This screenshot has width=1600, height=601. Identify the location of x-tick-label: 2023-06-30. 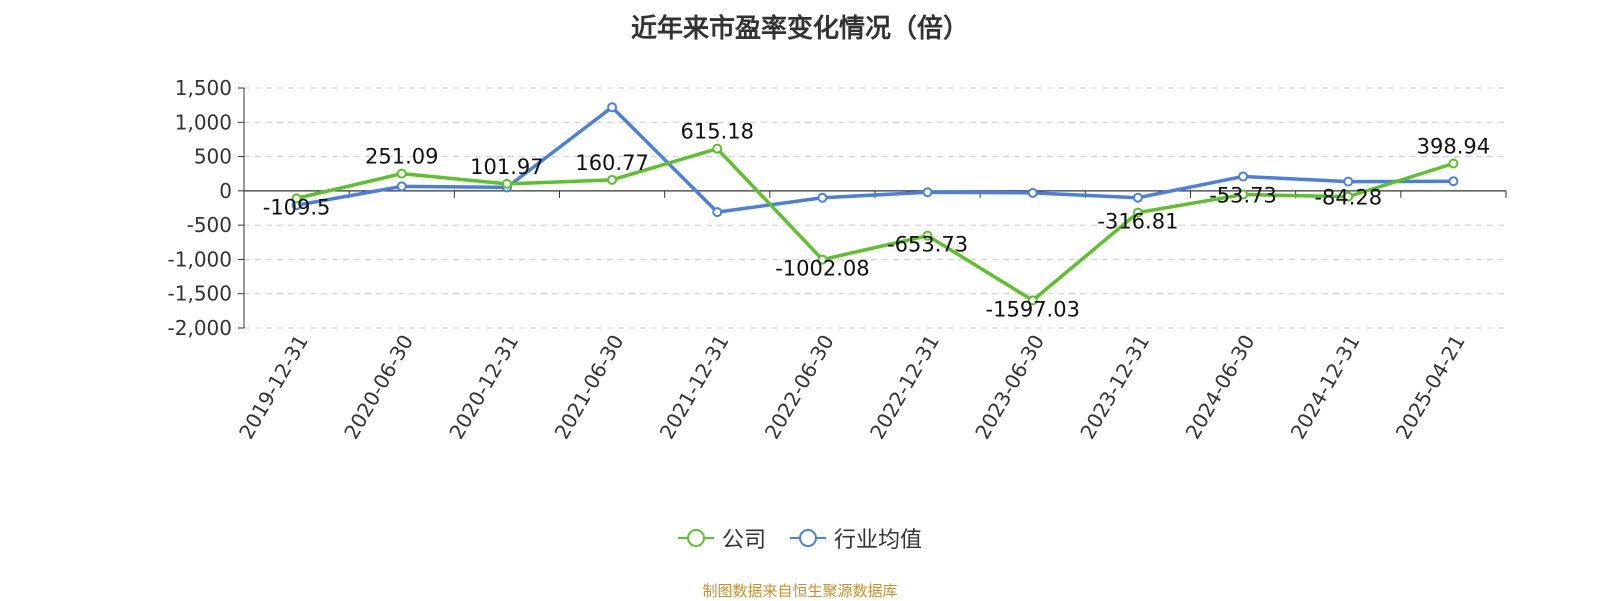
(1009, 387).